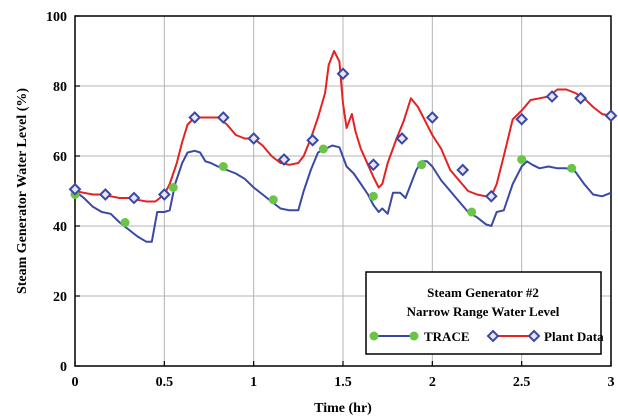  What do you see at coordinates (75, 382) in the screenshot?
I see `x-tick-label: 0` at bounding box center [75, 382].